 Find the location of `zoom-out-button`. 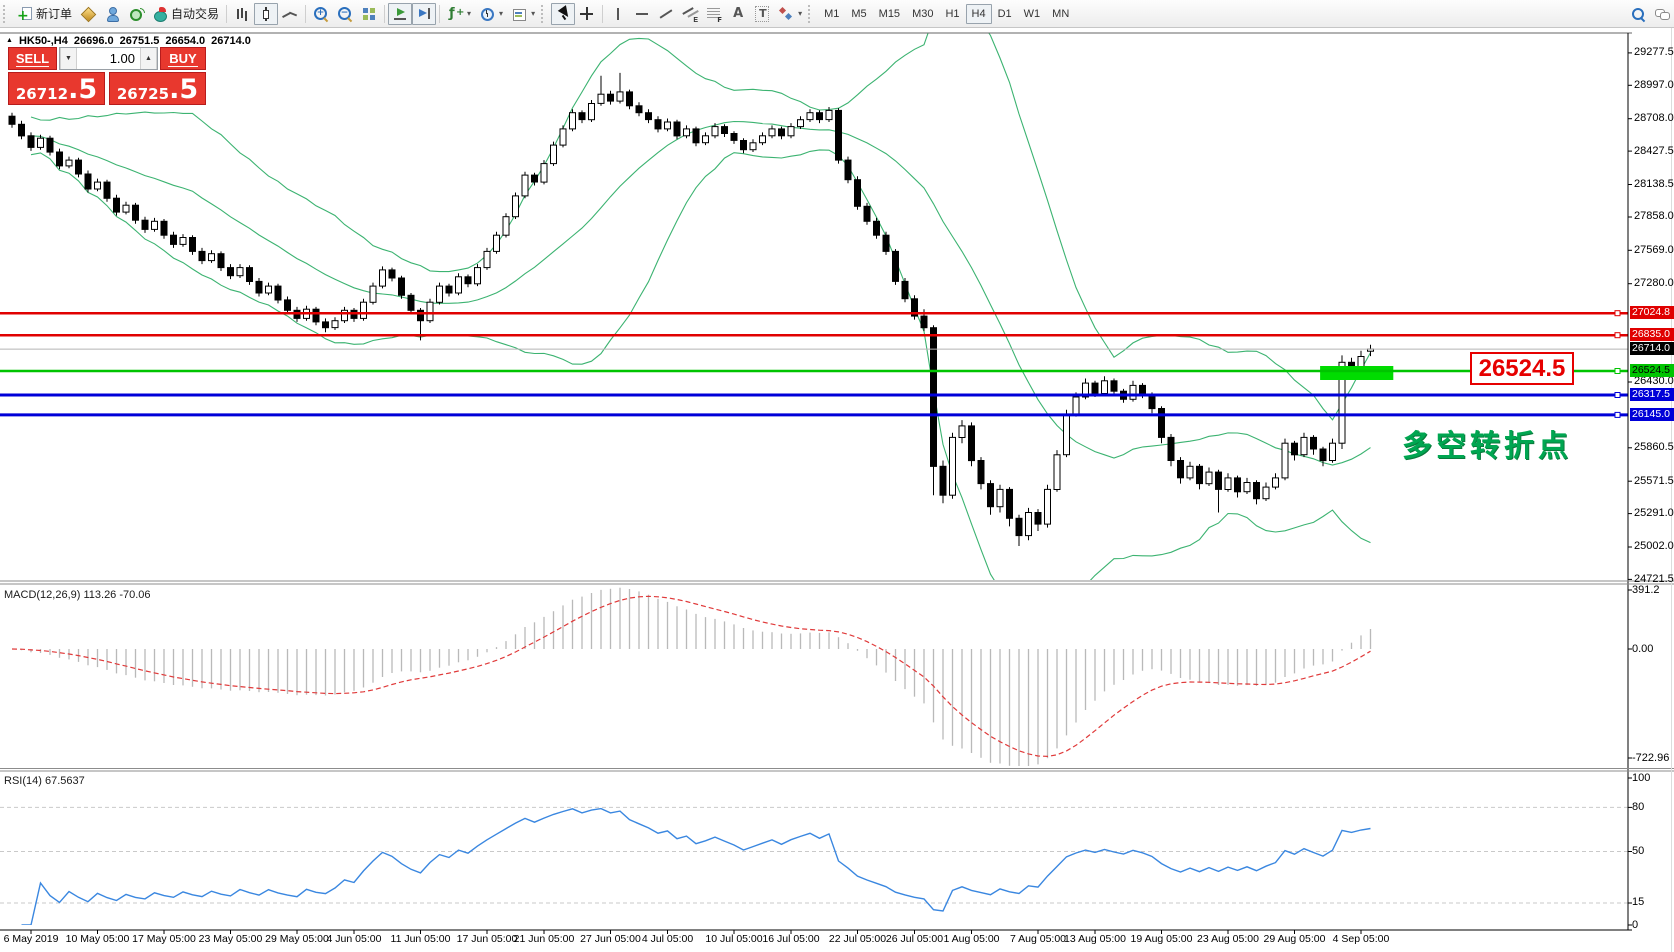

zoom-out-button is located at coordinates (345, 14).